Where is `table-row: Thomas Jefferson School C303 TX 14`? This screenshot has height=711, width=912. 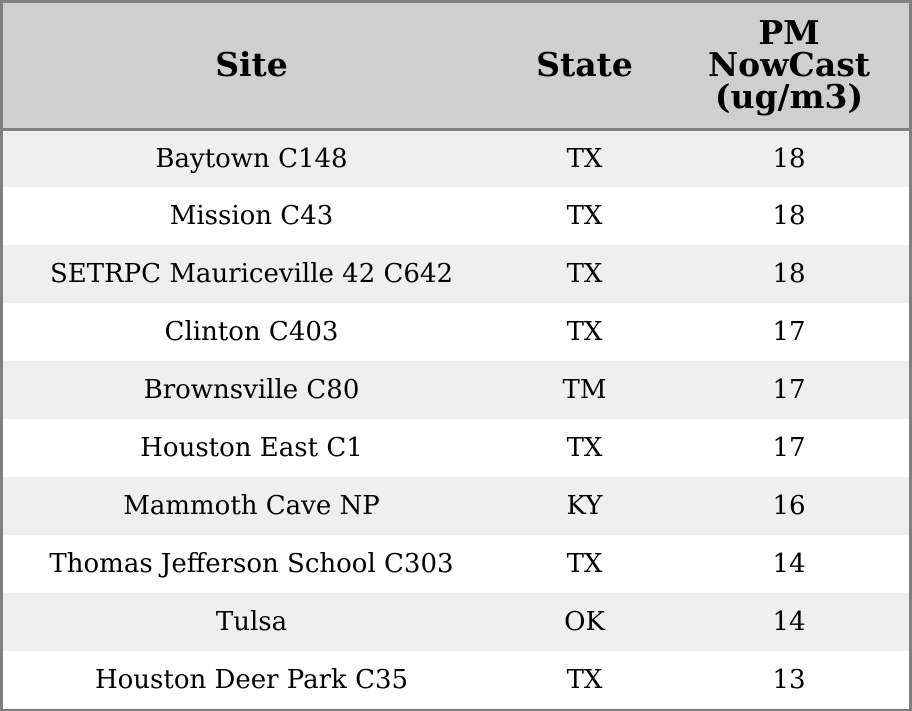 table-row: Thomas Jefferson School C303 TX 14 is located at coordinates (456, 564).